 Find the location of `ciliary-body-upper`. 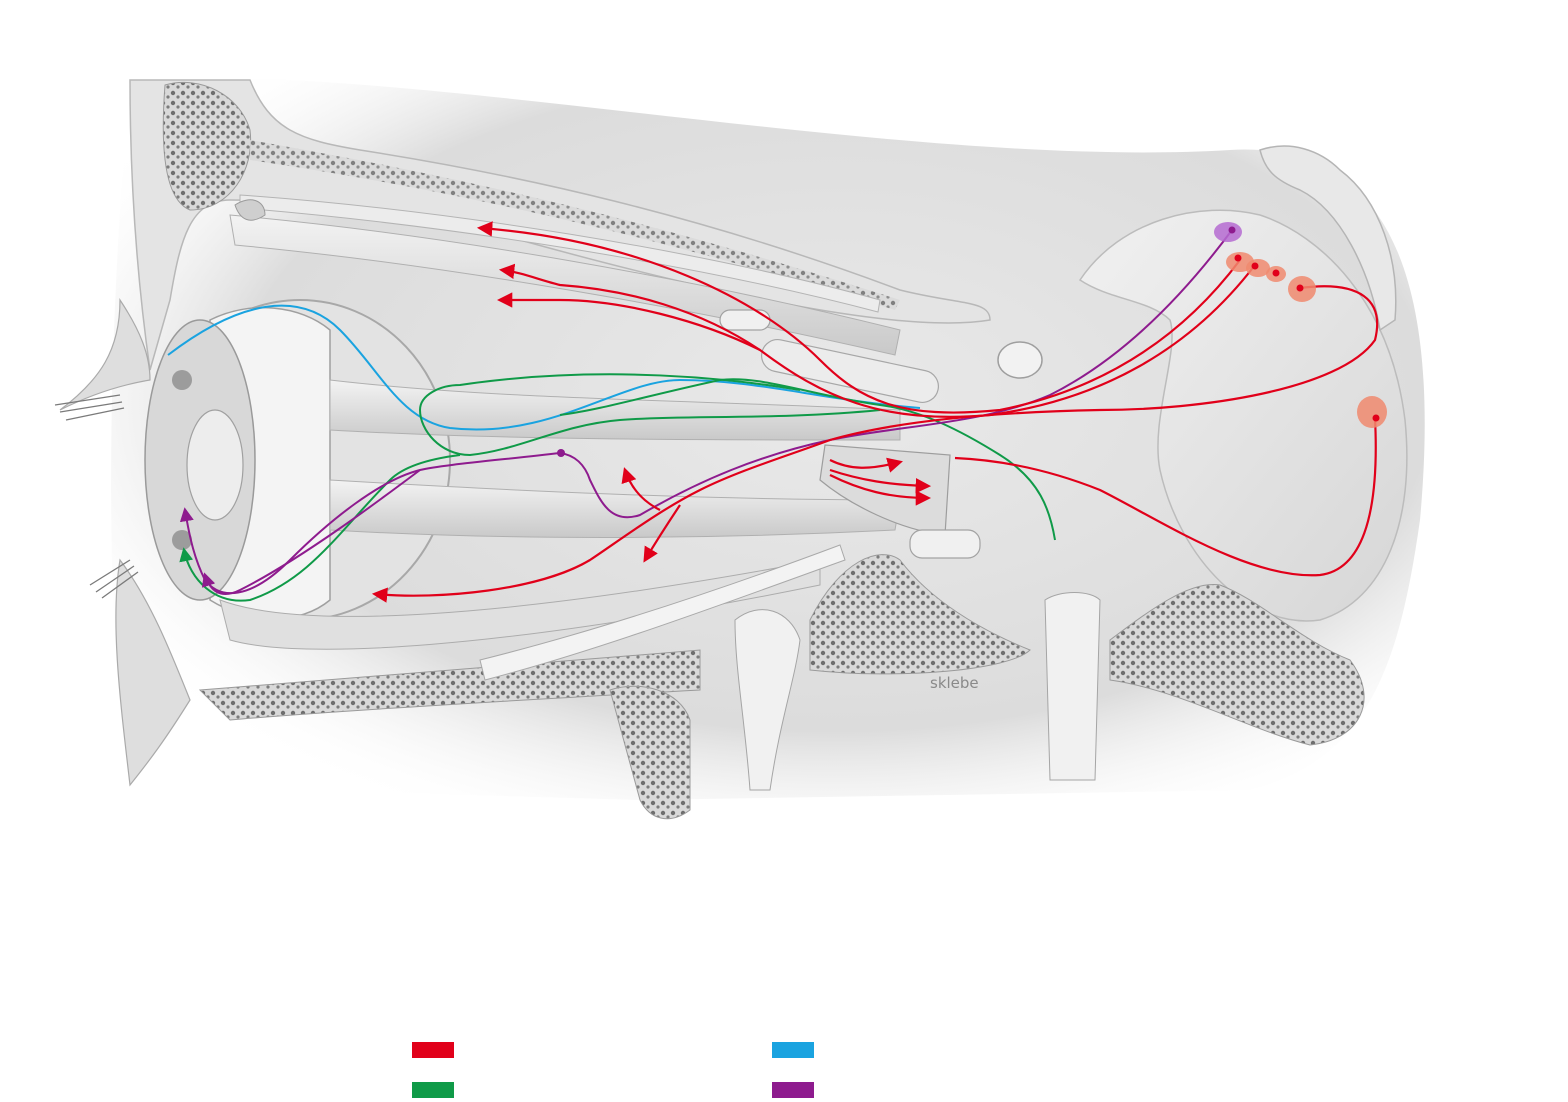

ciliary-body-upper is located at coordinates (182, 380).